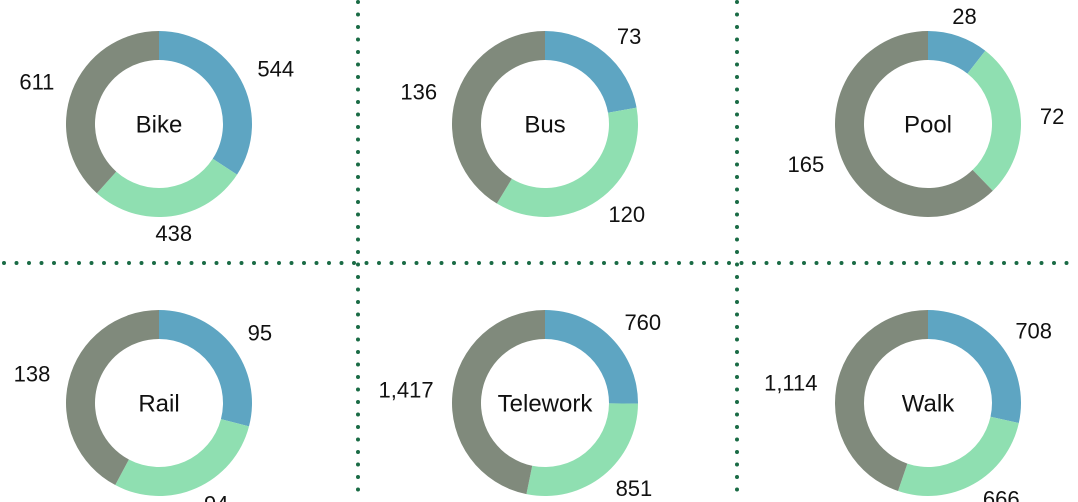 This screenshot has height=502, width=1078. What do you see at coordinates (216, 496) in the screenshot?
I see `value-label: 94` at bounding box center [216, 496].